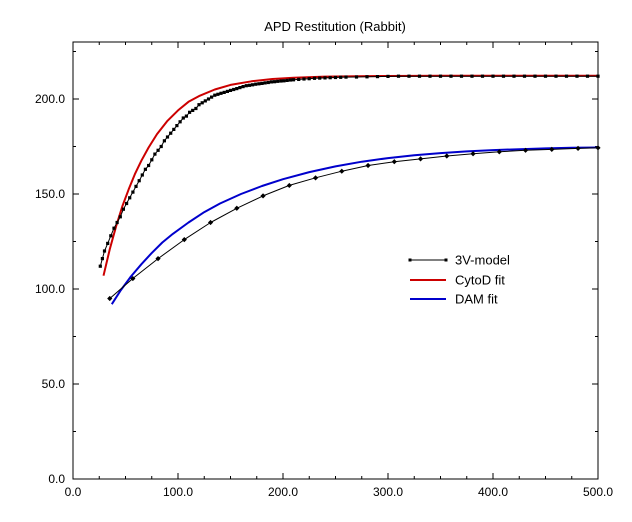  I want to click on x-tick-label: 400.0, so click(493, 492).